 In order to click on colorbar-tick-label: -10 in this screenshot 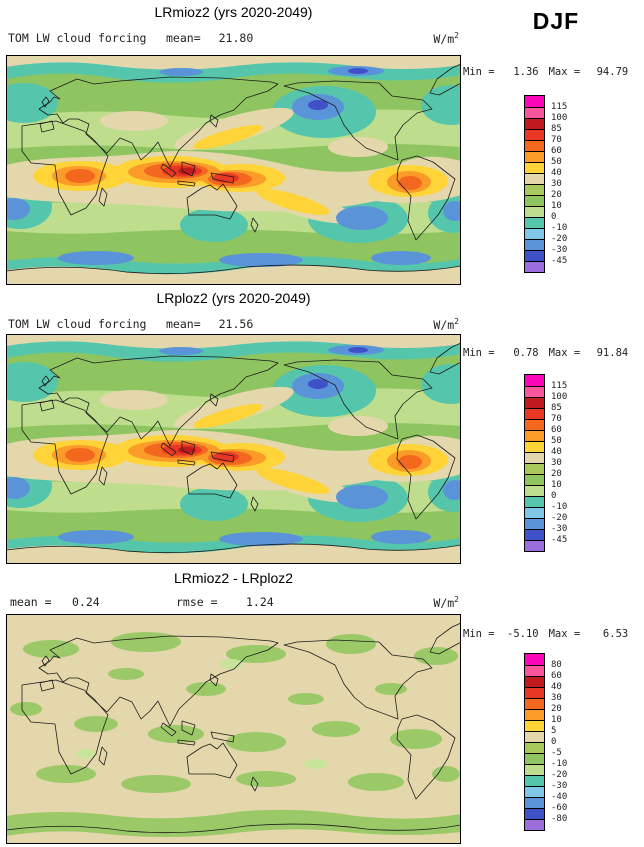, I will do `click(559, 507)`.